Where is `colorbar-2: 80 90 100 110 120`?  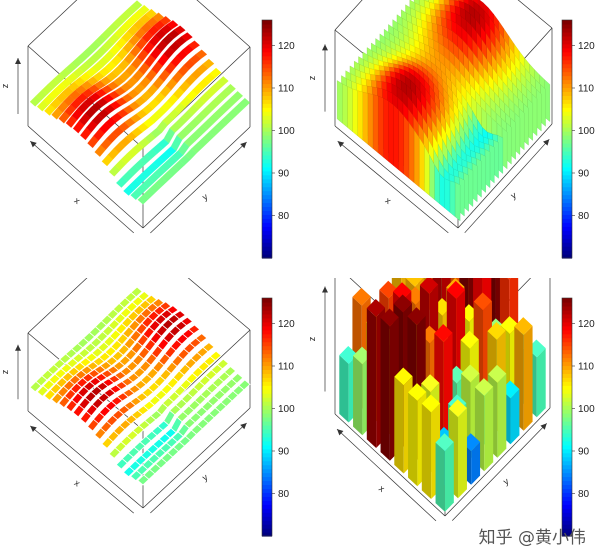
colorbar-2: 80 90 100 110 120 is located at coordinates (578, 139).